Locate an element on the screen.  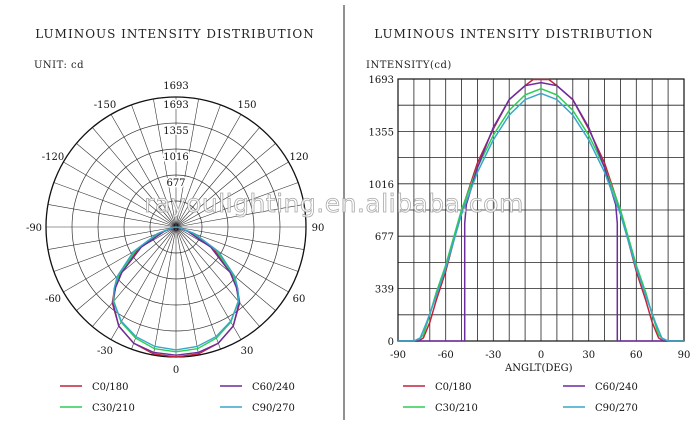
cartesian-y-tick-label: 0 is located at coordinates (391, 342).